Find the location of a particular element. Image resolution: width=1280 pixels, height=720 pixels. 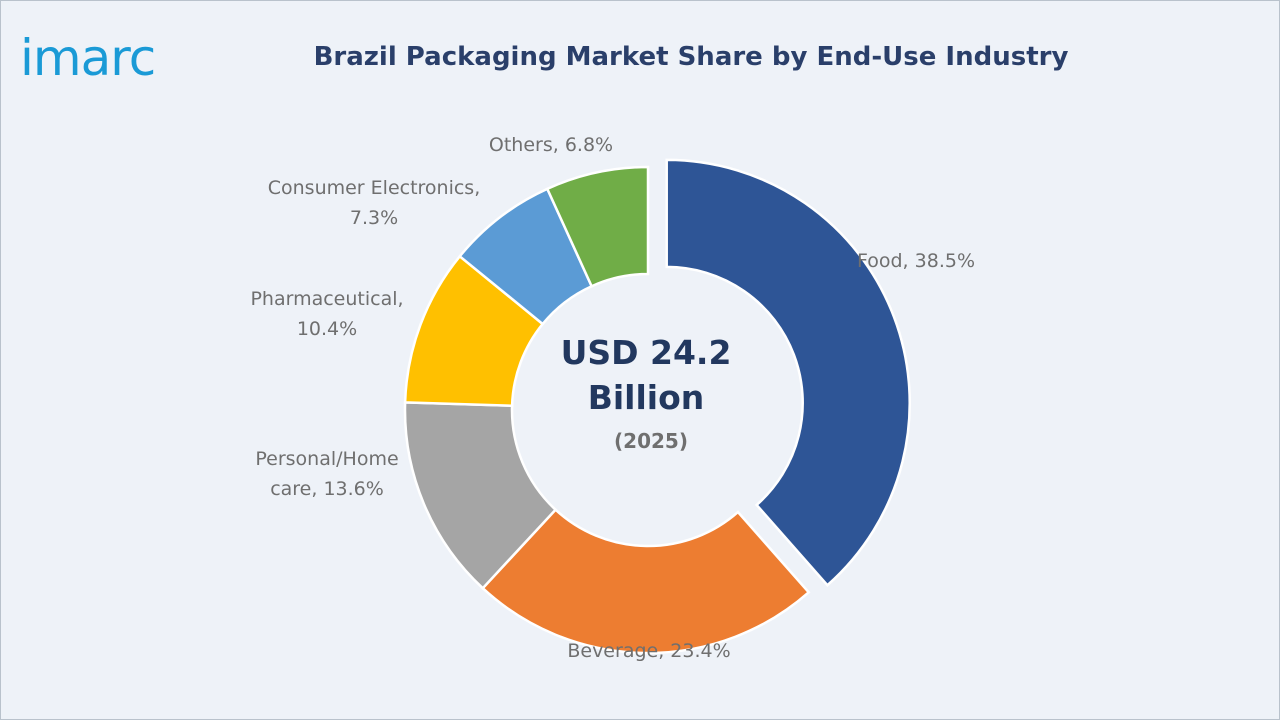

imarc-logo: imarc is located at coordinates (88, 58).